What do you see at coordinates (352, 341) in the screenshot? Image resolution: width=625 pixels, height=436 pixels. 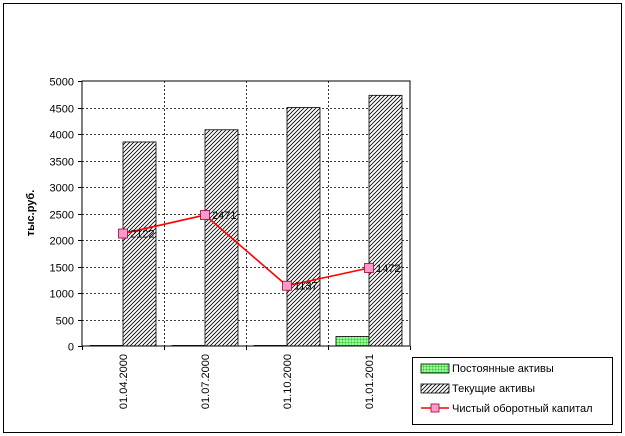 I see `bar-fixed-assets` at bounding box center [352, 341].